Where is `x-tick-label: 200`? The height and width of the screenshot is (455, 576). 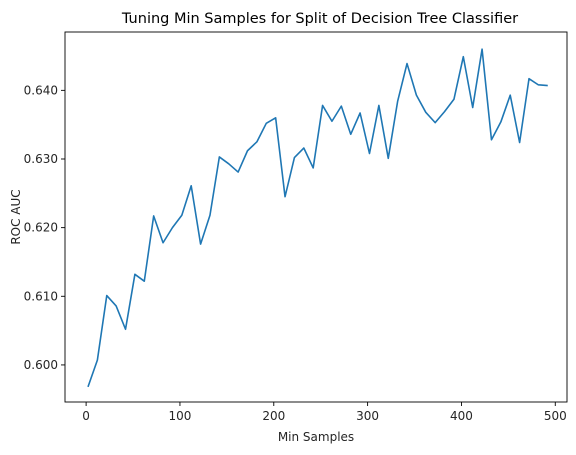
x-tick-label: 200 is located at coordinates (273, 416).